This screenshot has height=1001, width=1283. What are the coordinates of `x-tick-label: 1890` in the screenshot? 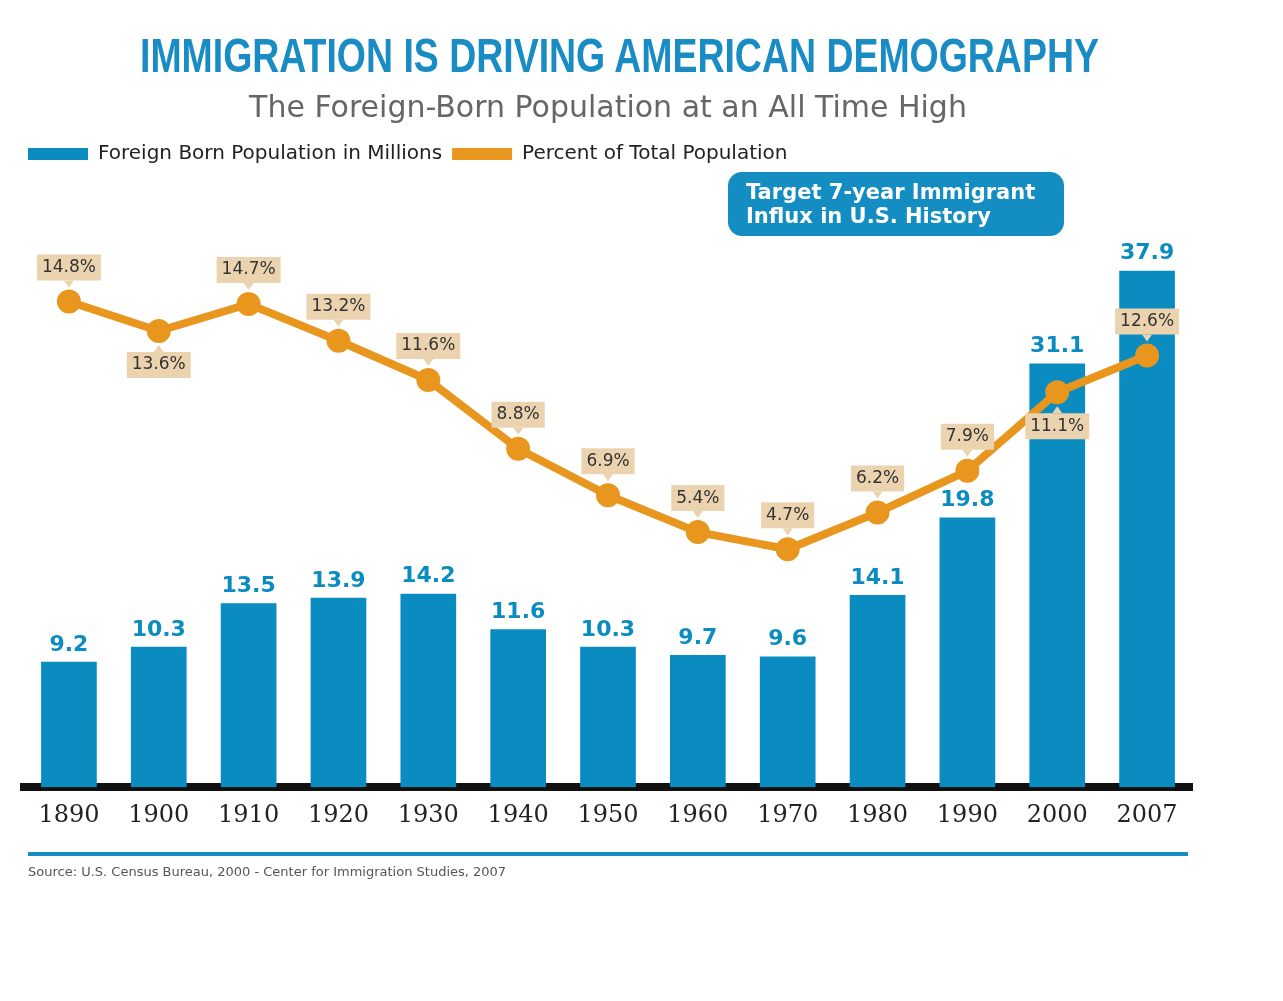 It's located at (69, 813).